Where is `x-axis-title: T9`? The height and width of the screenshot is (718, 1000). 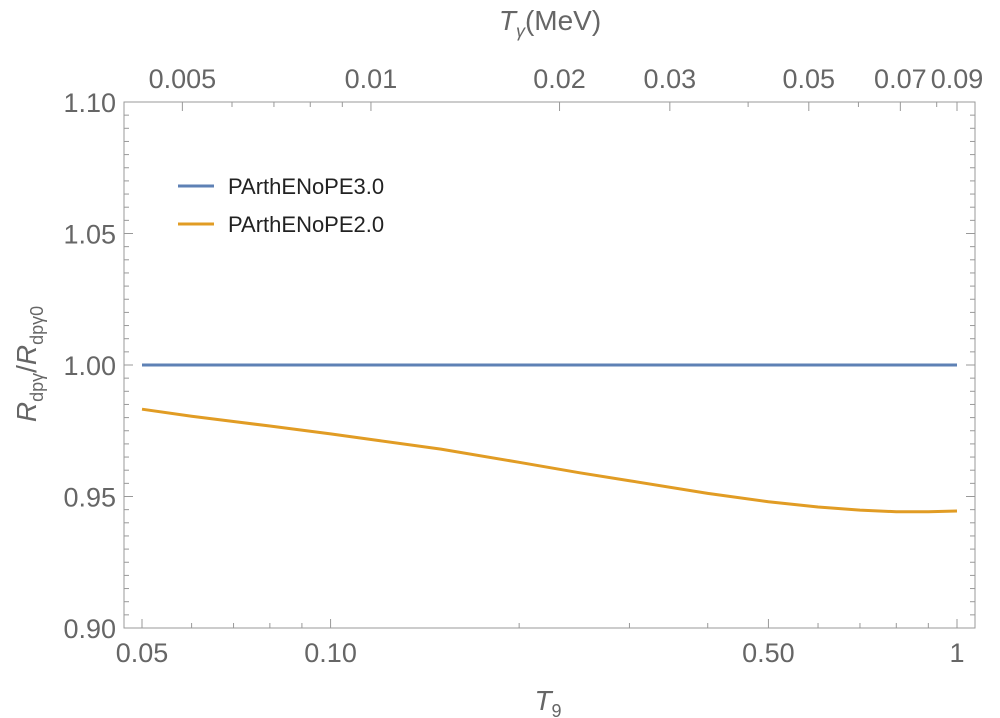 x-axis-title: T9 is located at coordinates (547, 701).